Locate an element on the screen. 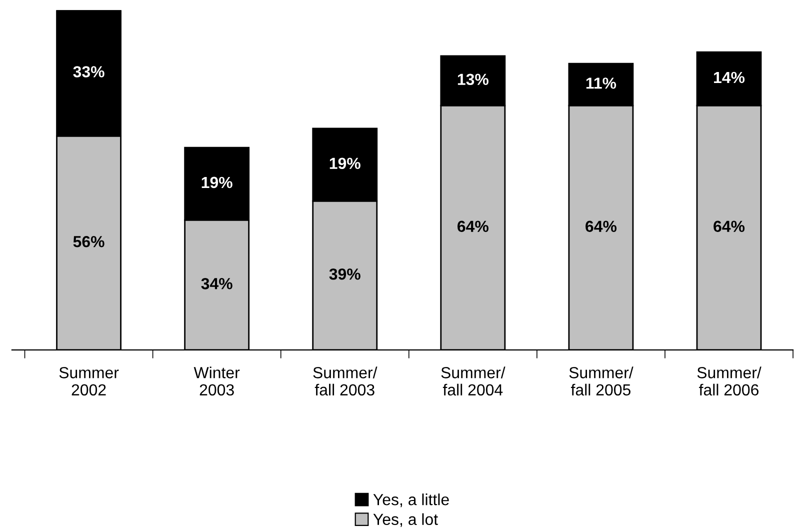 The height and width of the screenshot is (531, 797). data-label: 14% is located at coordinates (729, 78).